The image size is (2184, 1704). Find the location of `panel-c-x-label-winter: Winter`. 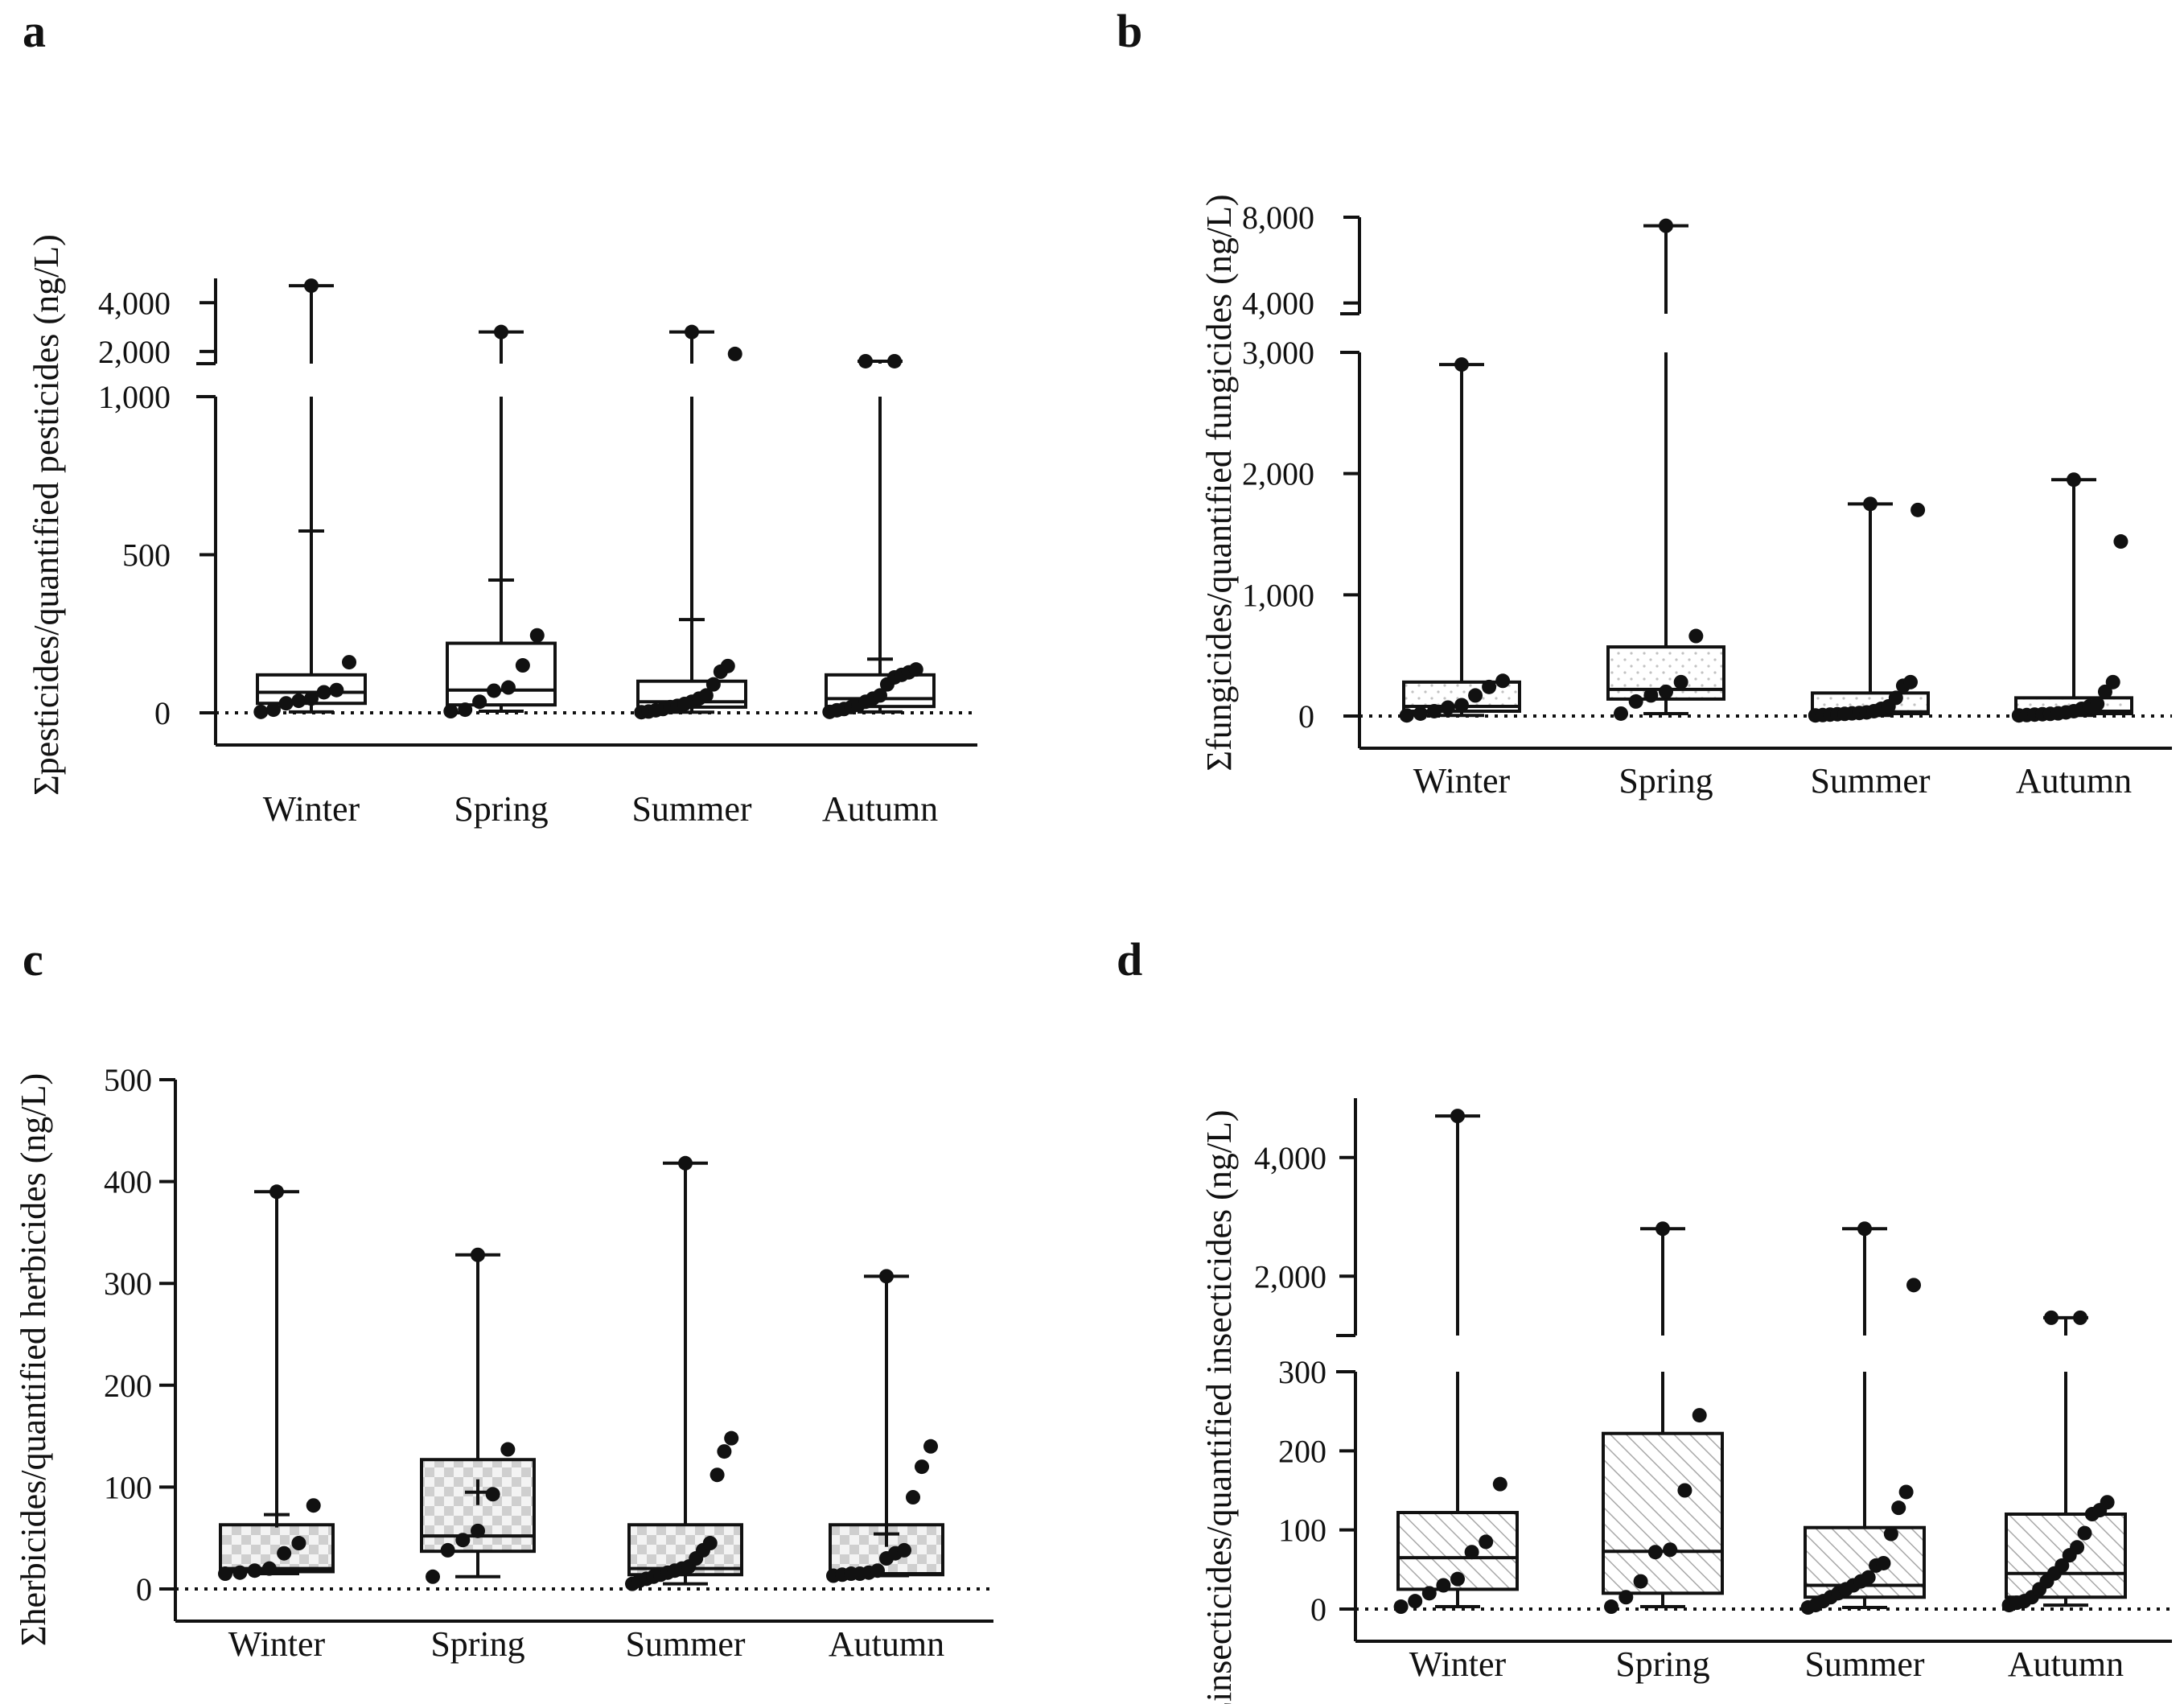

panel-c-x-label-winter: Winter is located at coordinates (277, 1644).